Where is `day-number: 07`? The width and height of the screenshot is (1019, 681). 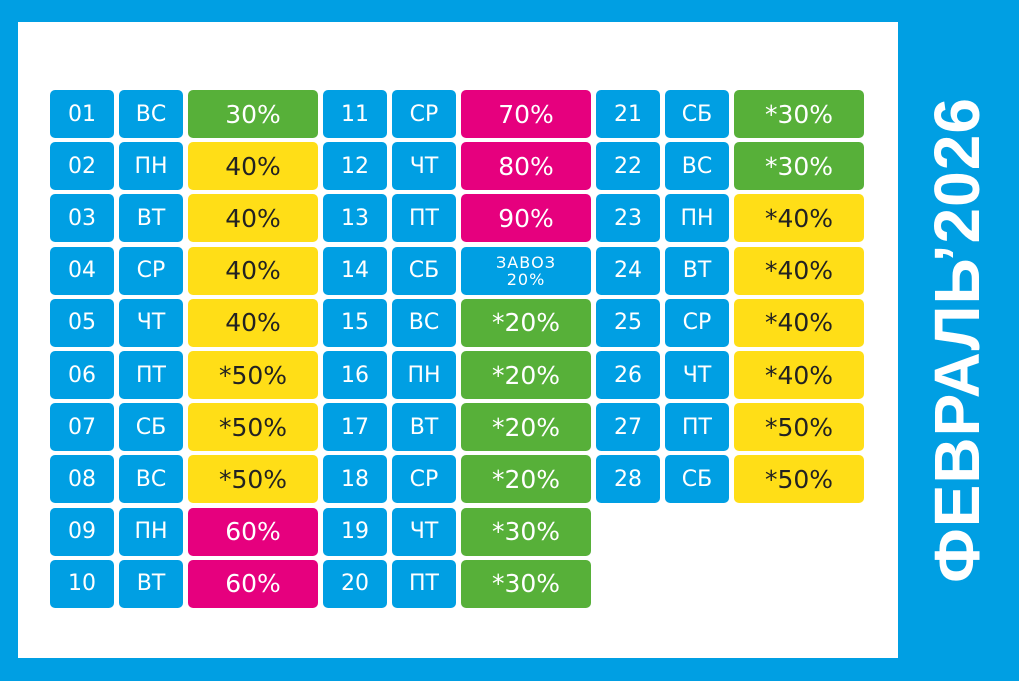 day-number: 07 is located at coordinates (82, 427).